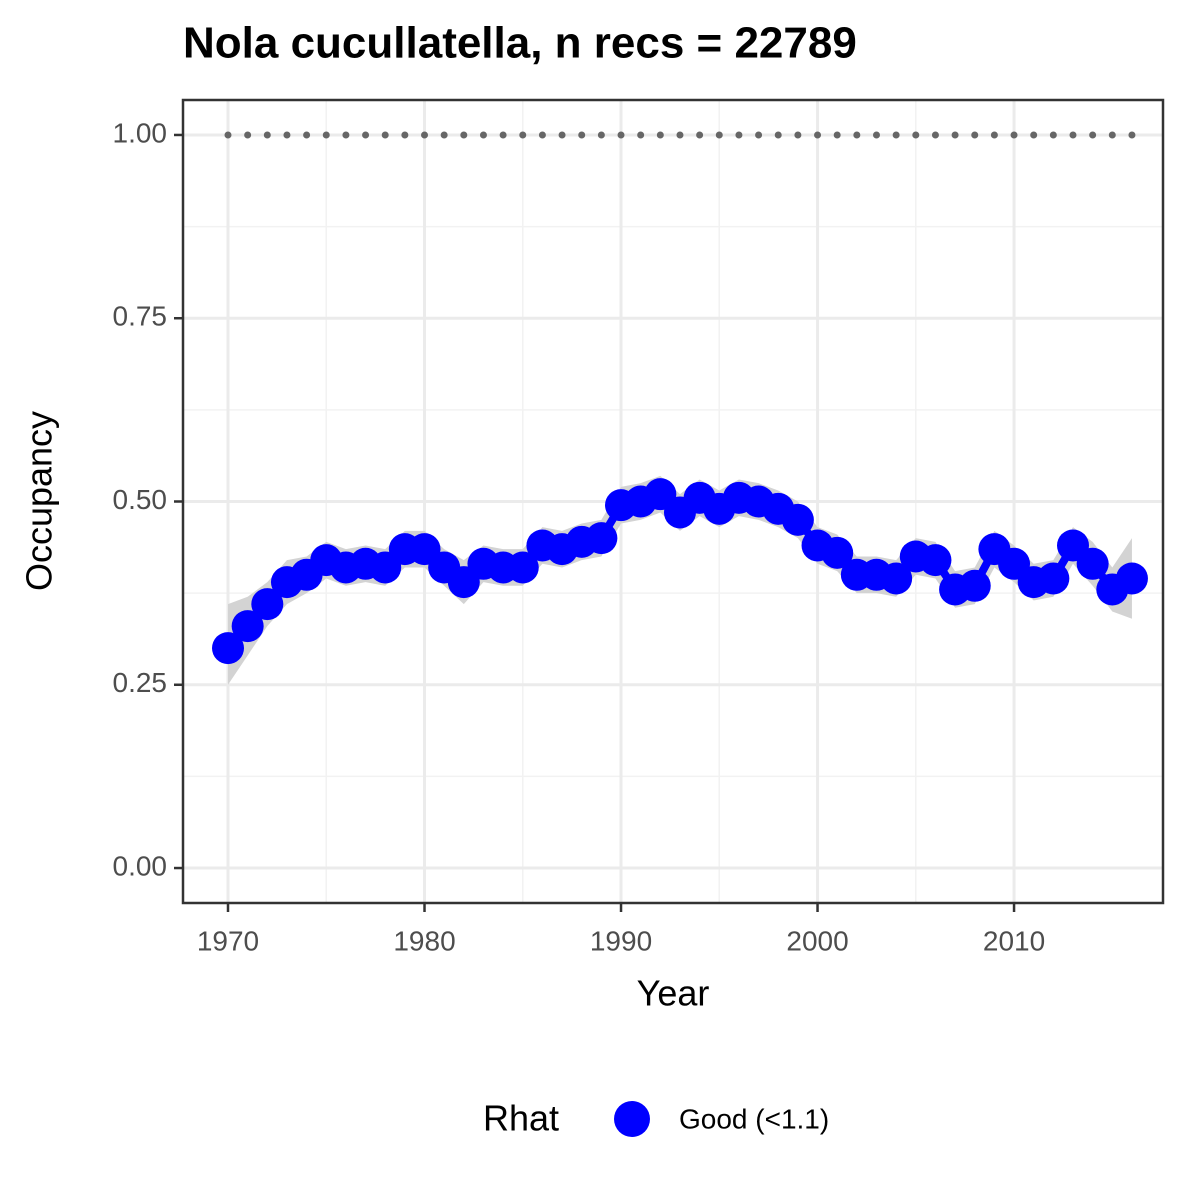 Image resolution: width=1200 pixels, height=1200 pixels. I want to click on y-tick-label: 0.50, so click(140, 499).